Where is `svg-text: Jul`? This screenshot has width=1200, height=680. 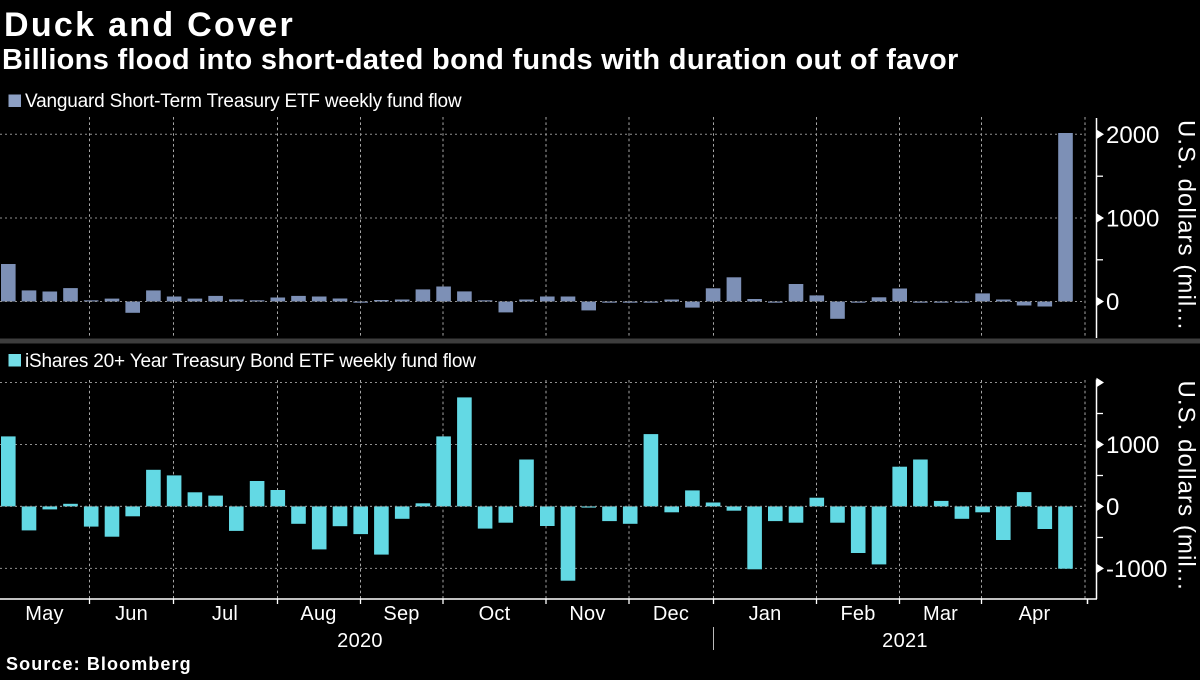
svg-text: Jul is located at coordinates (225, 614).